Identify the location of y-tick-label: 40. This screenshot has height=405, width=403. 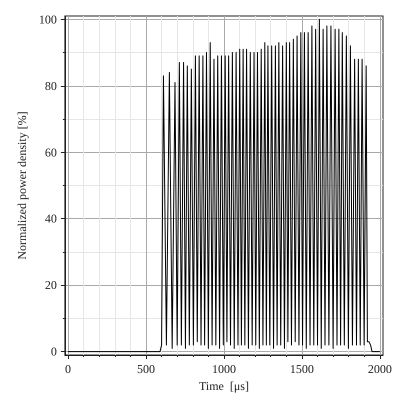
(50, 219).